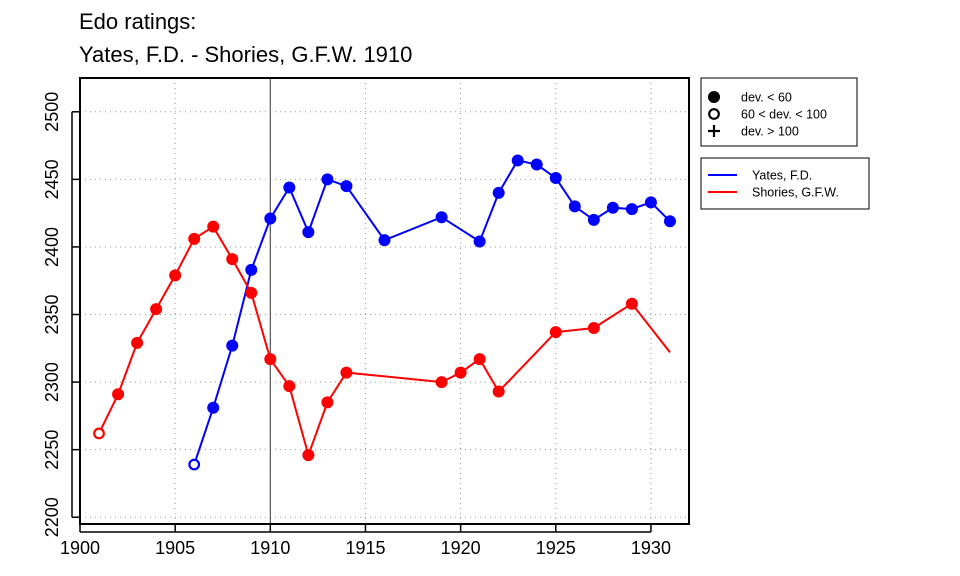  I want to click on y-tick-label: 2500, so click(52, 112).